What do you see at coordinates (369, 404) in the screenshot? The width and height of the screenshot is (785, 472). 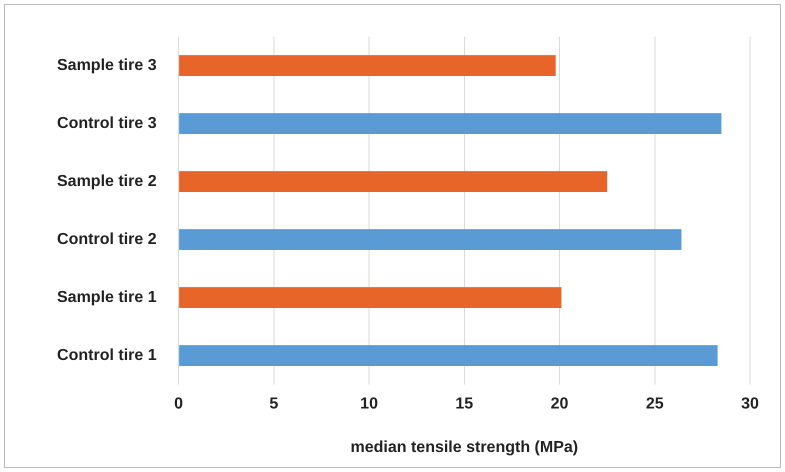 I see `x-tick-label: 10` at bounding box center [369, 404].